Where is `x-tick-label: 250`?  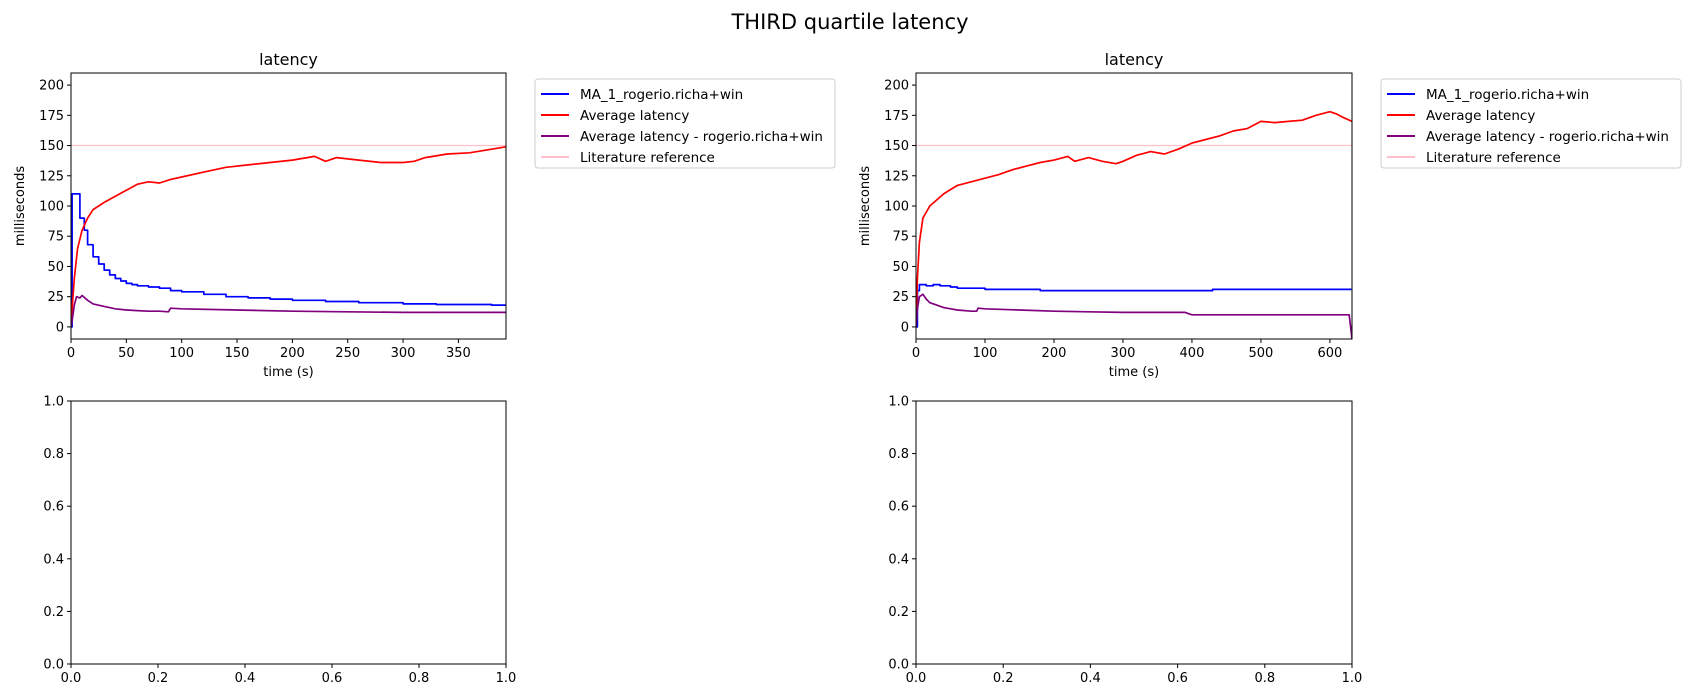
x-tick-label: 250 is located at coordinates (347, 353).